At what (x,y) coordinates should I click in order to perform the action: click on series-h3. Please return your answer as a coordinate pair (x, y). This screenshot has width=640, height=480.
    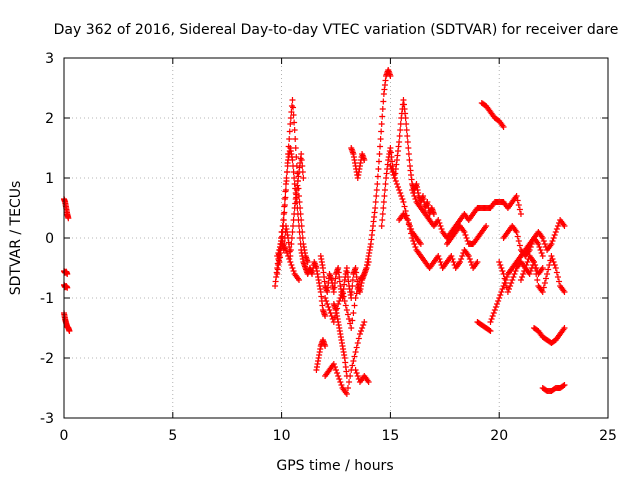
    Looking at the image, I should click on (523, 241).